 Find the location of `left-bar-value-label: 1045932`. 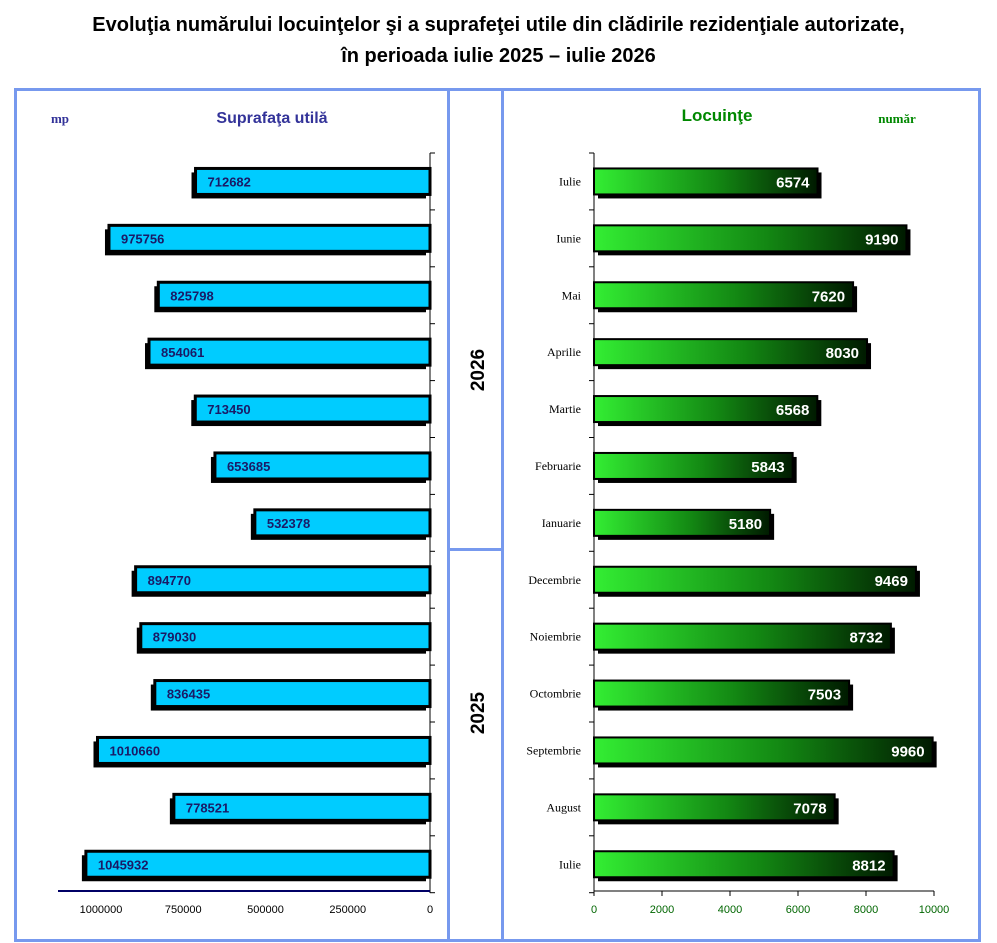

left-bar-value-label: 1045932 is located at coordinates (123, 864).